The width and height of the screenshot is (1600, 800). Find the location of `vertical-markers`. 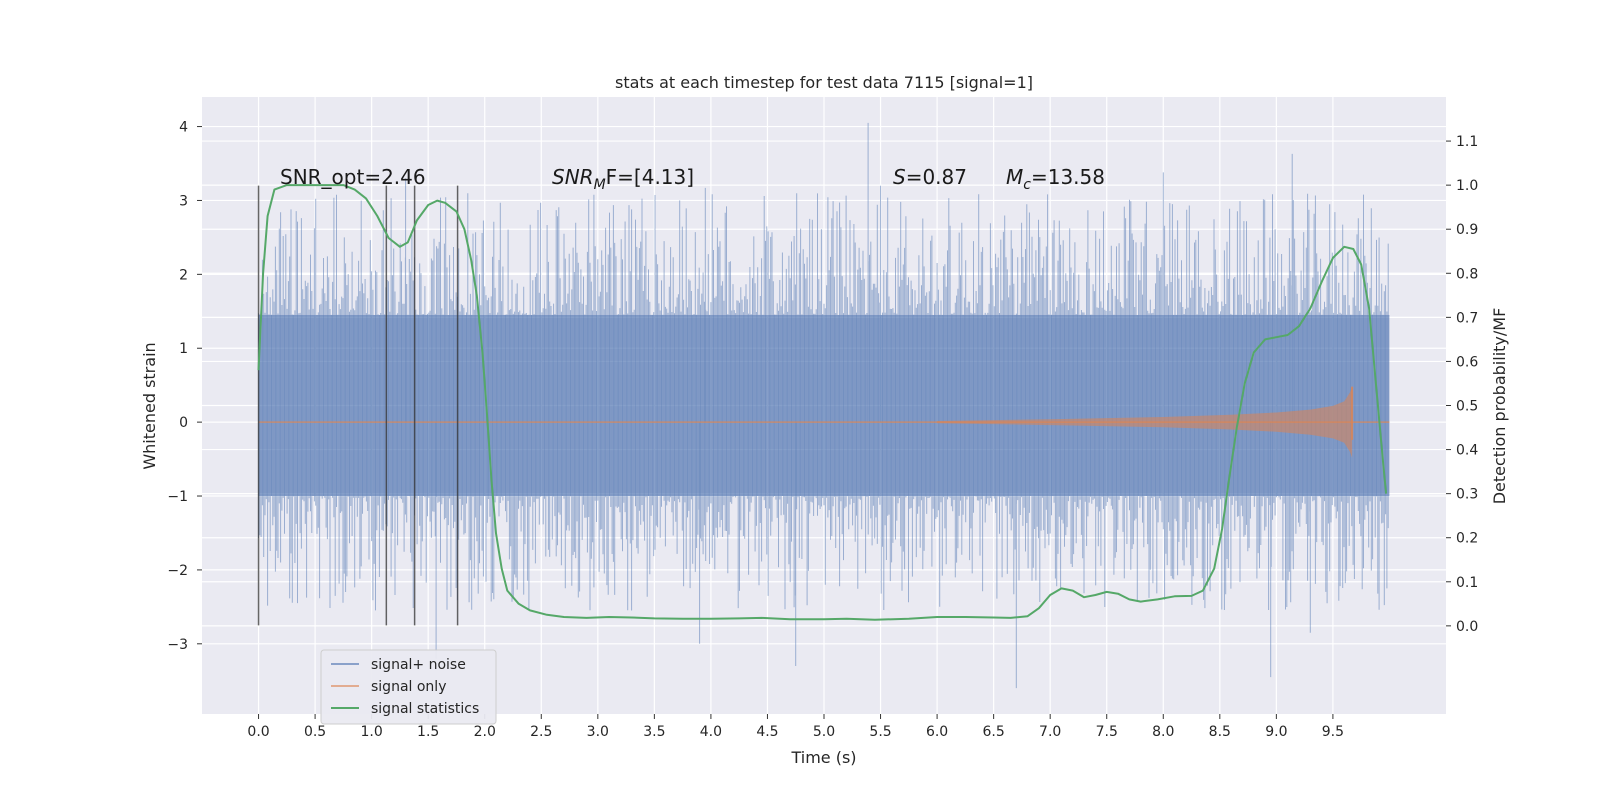

vertical-markers is located at coordinates (358, 405).